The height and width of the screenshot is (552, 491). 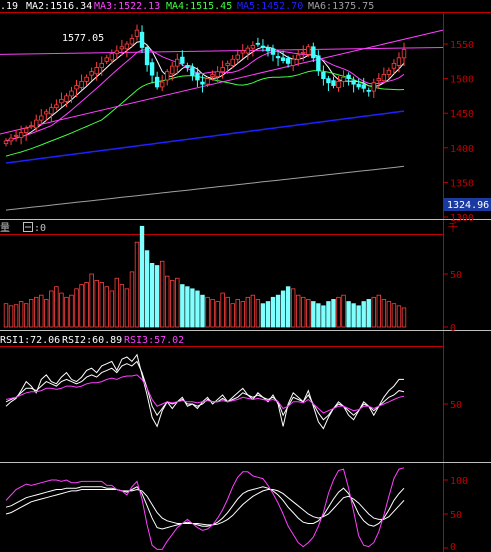 What do you see at coordinates (462, 149) in the screenshot?
I see `price-tick-label: 1400` at bounding box center [462, 149].